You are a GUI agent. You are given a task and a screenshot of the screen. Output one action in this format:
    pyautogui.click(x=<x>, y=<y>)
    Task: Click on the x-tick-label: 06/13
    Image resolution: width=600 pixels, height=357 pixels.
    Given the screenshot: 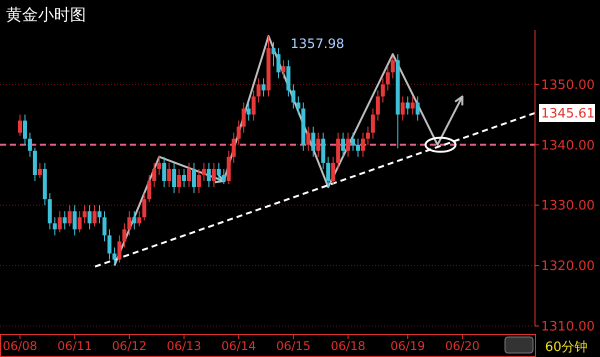 What is the action you would take?
    pyautogui.click(x=184, y=346)
    